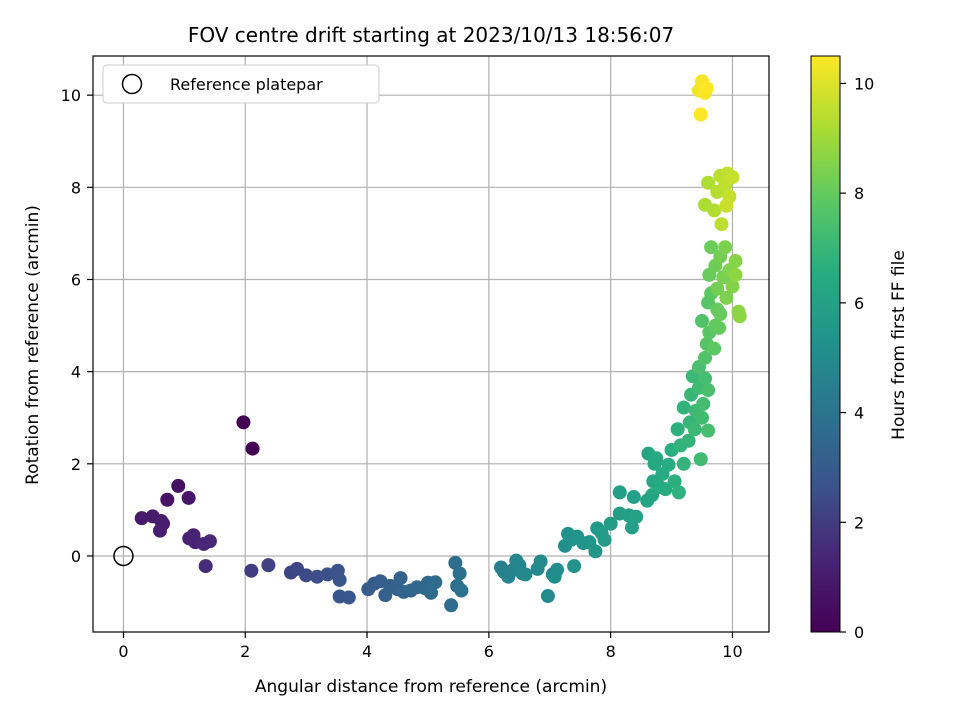  I want to click on y-axis-label: Rotation from reference (arcmin), so click(33, 345).